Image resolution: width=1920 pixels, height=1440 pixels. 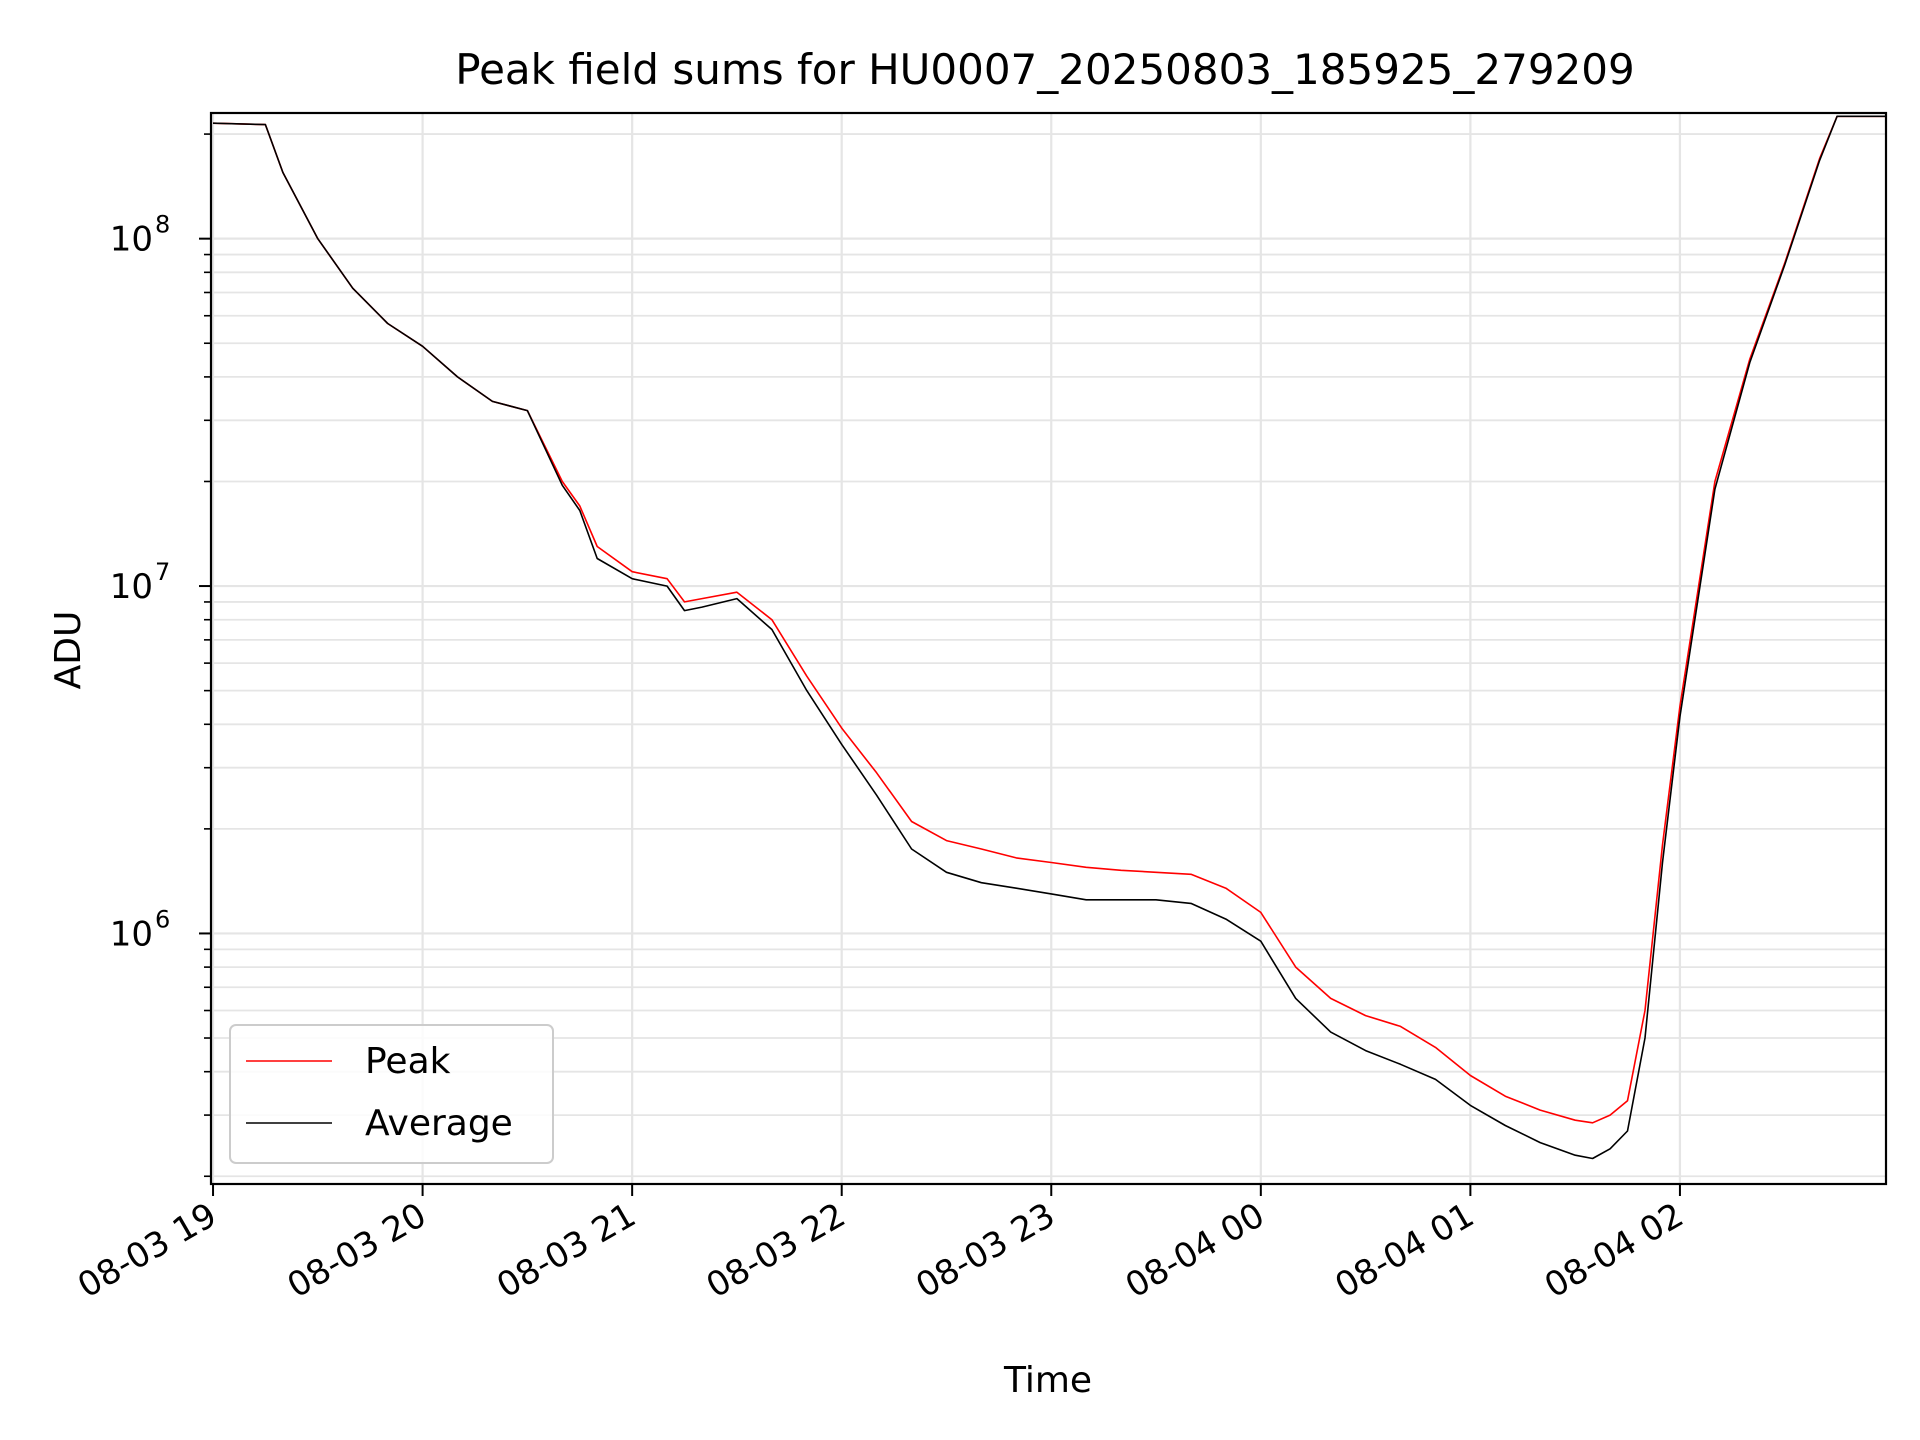 What do you see at coordinates (439, 1123) in the screenshot?
I see `legend-label-average: Average` at bounding box center [439, 1123].